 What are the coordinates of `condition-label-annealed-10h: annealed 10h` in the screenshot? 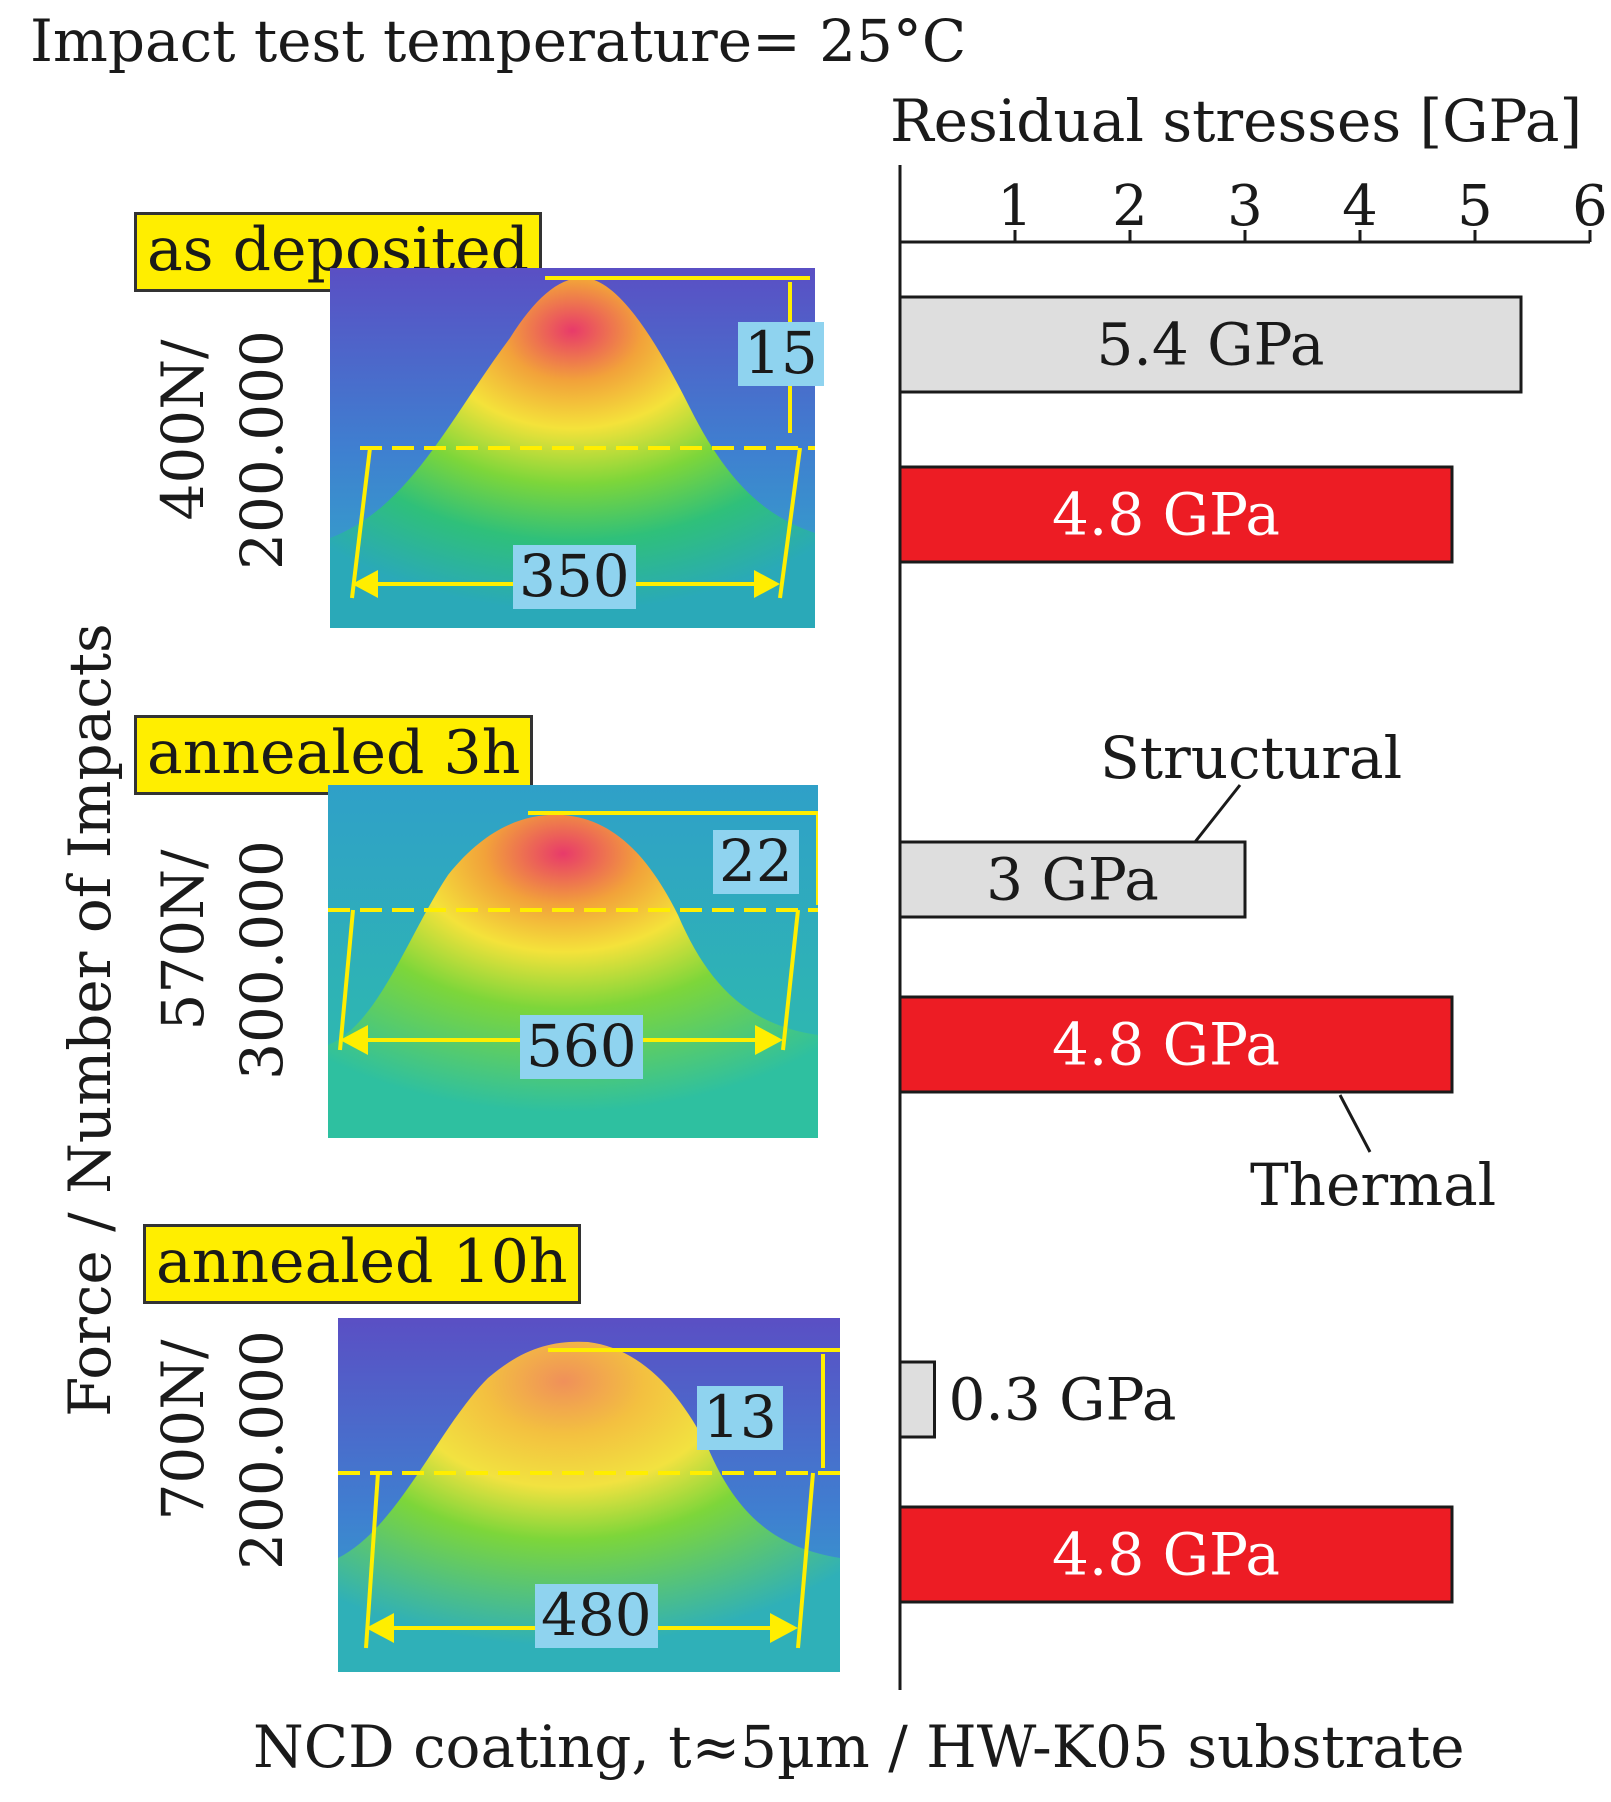 It's located at (362, 1264).